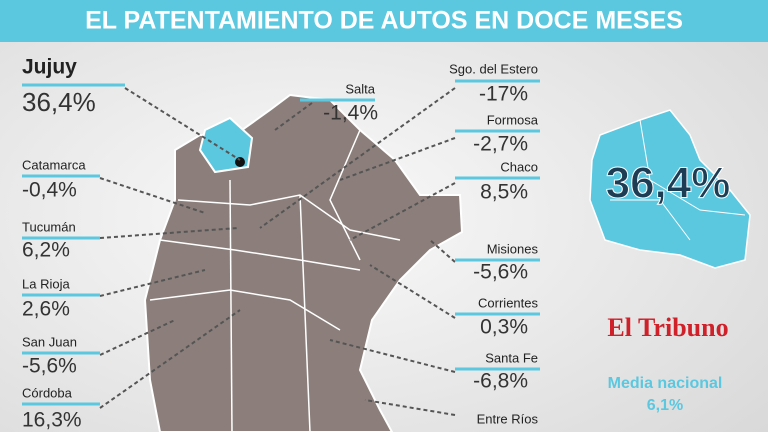 The width and height of the screenshot is (768, 432). I want to click on highlight-value: 36,4%, so click(668, 183).